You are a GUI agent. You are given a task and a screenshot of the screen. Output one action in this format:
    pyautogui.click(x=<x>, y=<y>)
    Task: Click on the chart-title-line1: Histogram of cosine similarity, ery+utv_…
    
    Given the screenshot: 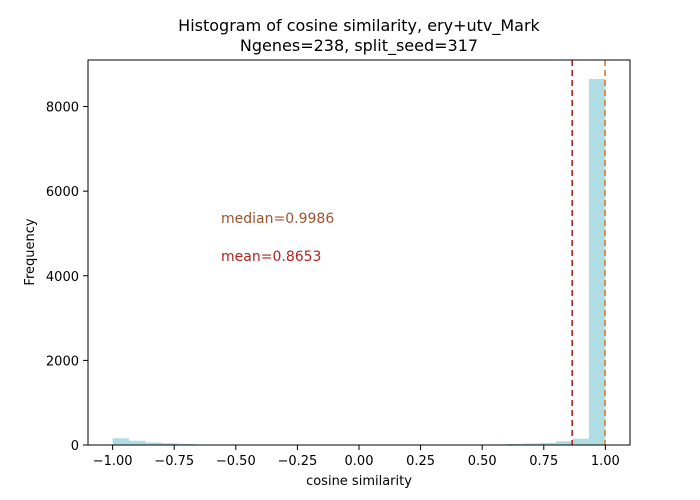 What is the action you would take?
    pyautogui.click(x=359, y=26)
    